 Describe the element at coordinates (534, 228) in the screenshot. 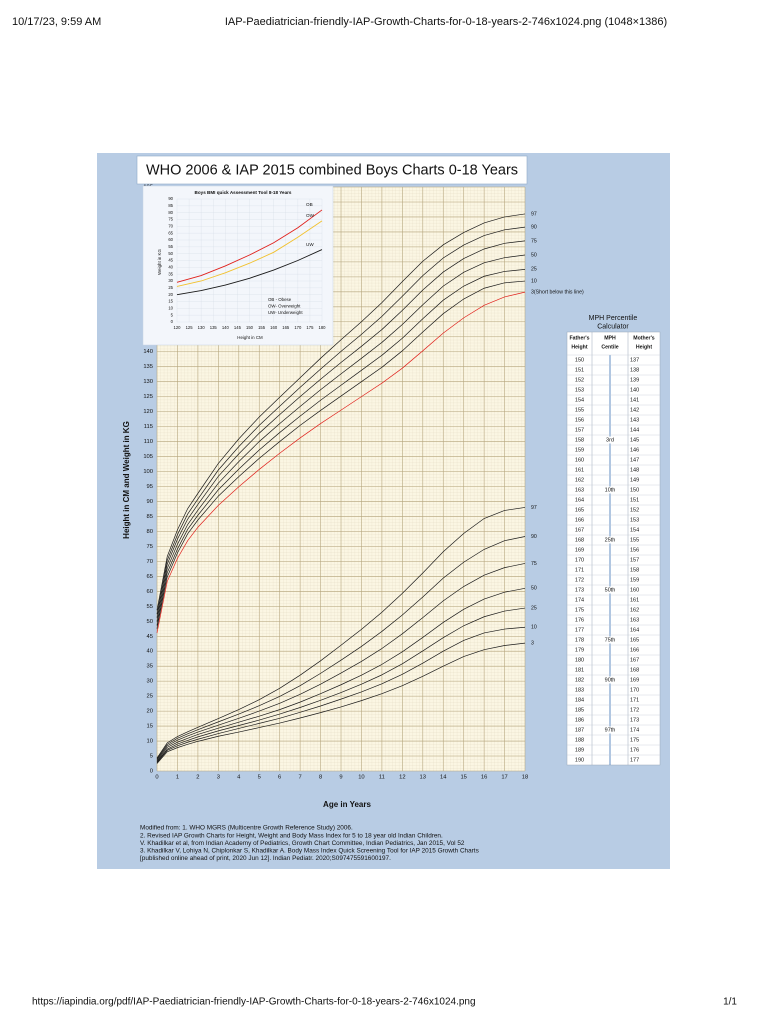

I see `series-label: 90` at that location.